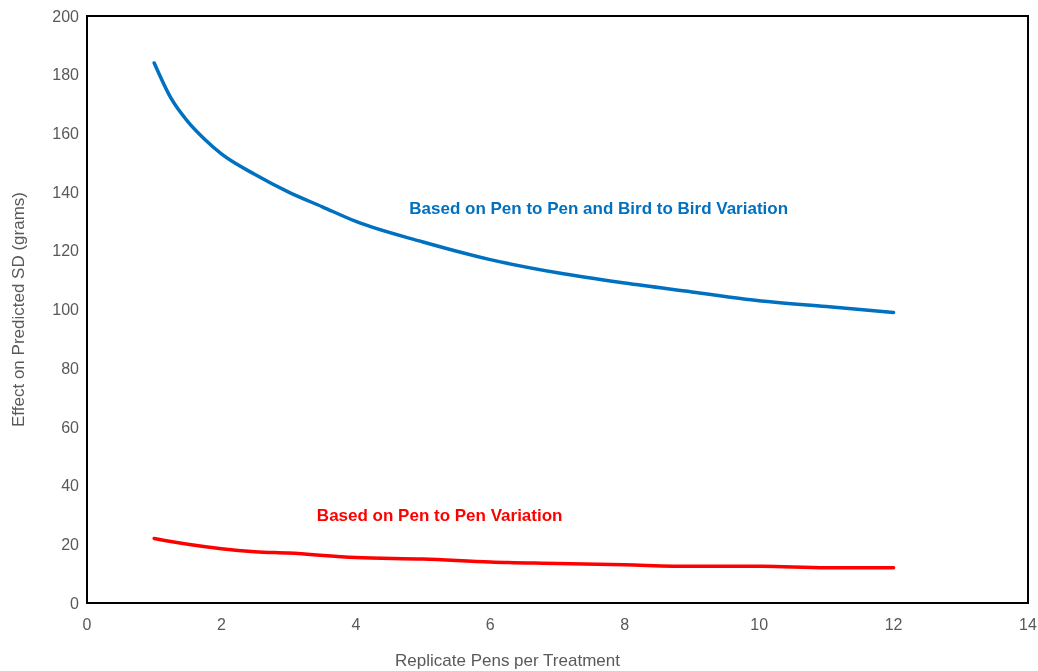  I want to click on series-label: Based on Pen to Pen and Bird to Bird Variation, so click(599, 208).